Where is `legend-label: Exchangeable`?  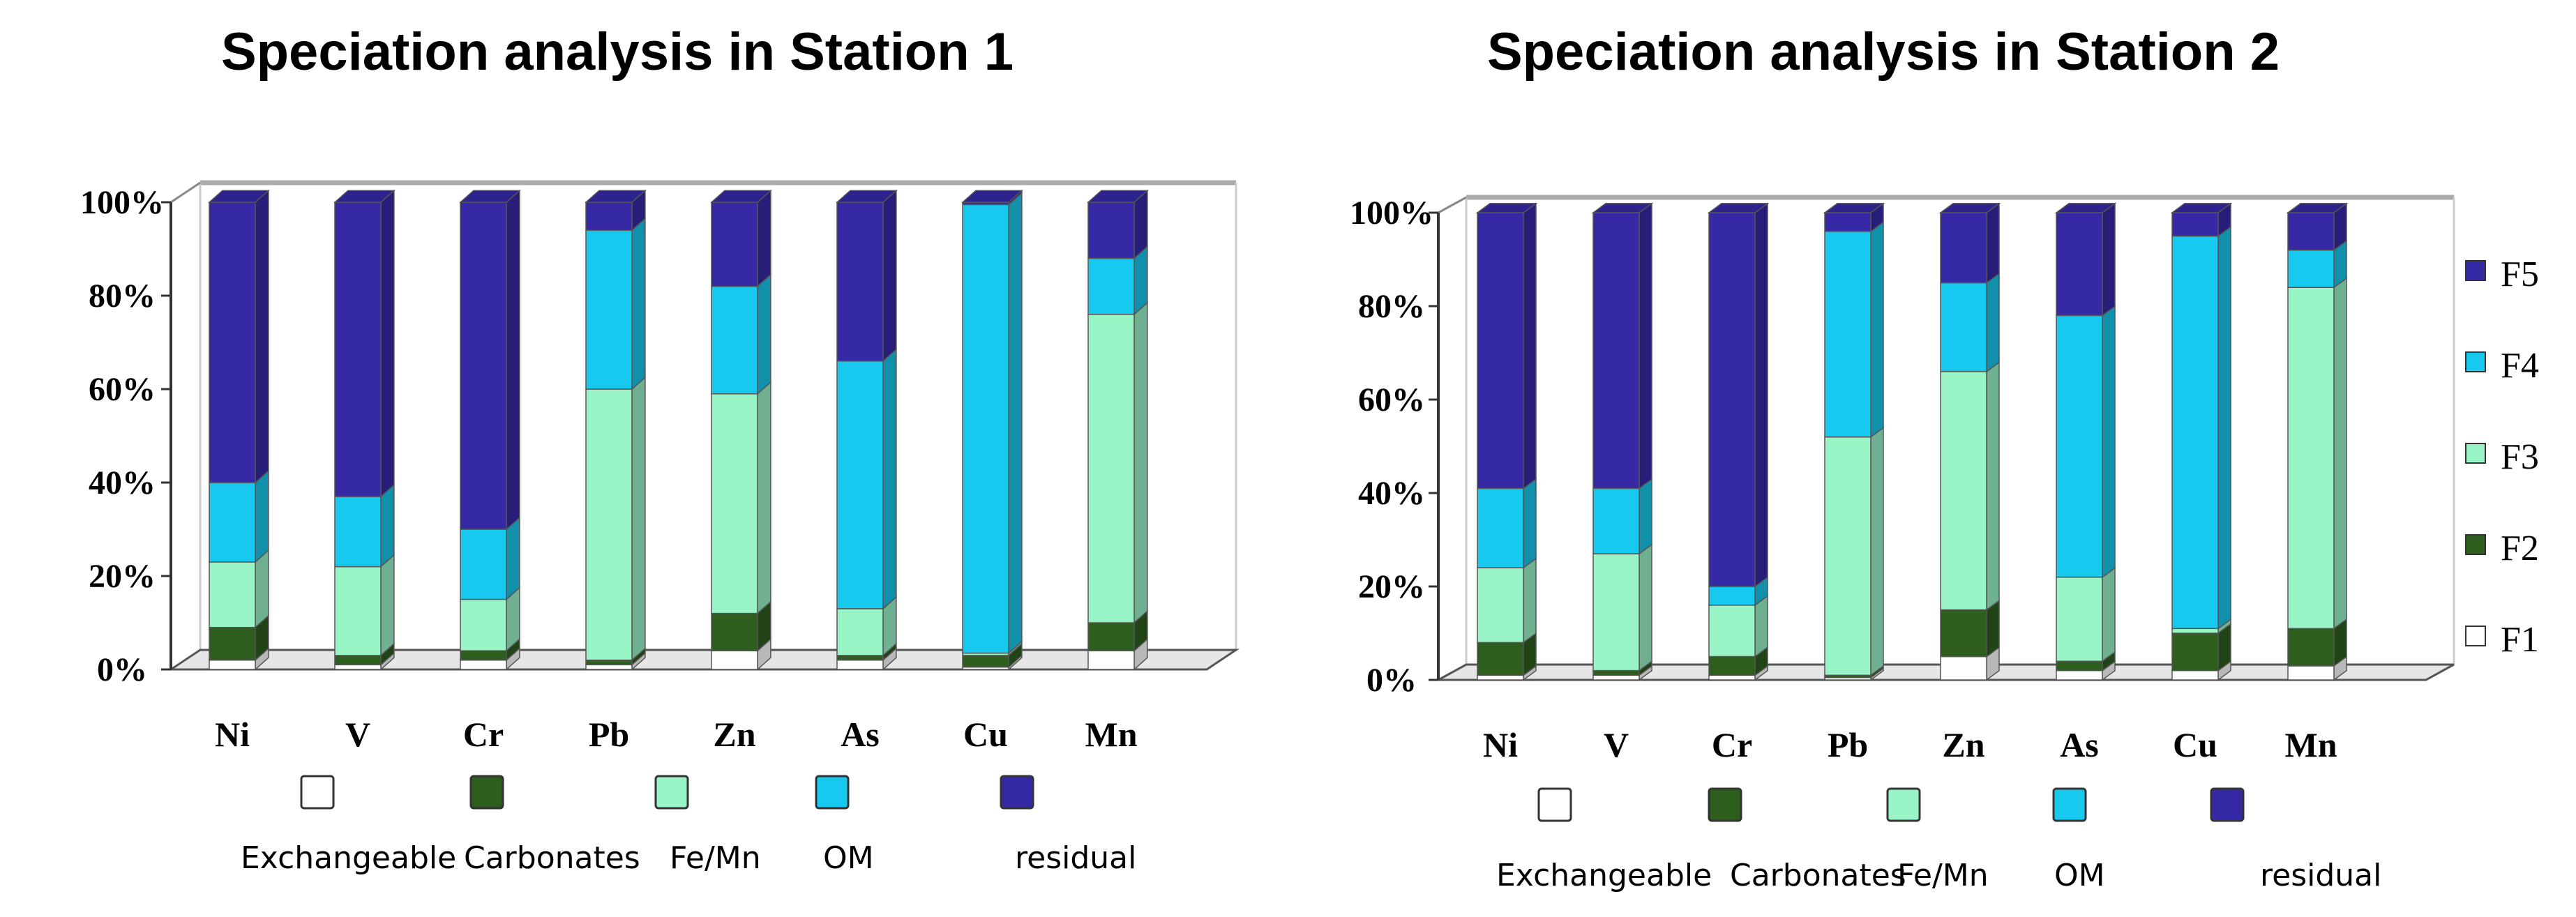 legend-label: Exchangeable is located at coordinates (1604, 875).